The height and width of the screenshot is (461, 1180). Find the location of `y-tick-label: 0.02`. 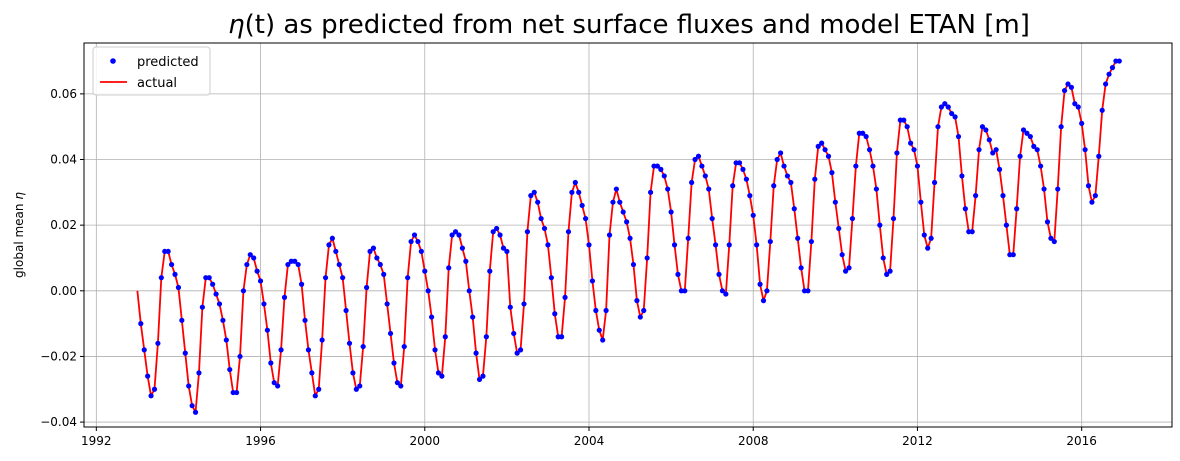

y-tick-label: 0.02 is located at coordinates (63, 225).